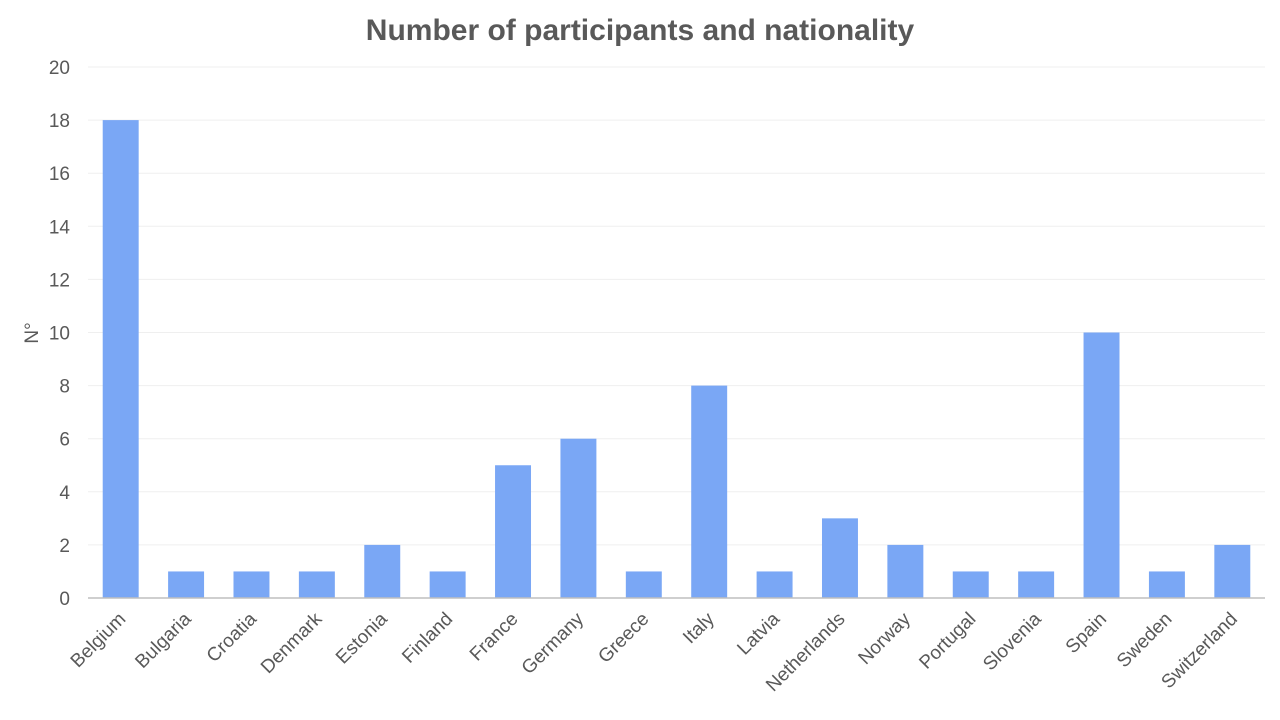 The width and height of the screenshot is (1280, 720). I want to click on x-tick-label: France, so click(494, 637).